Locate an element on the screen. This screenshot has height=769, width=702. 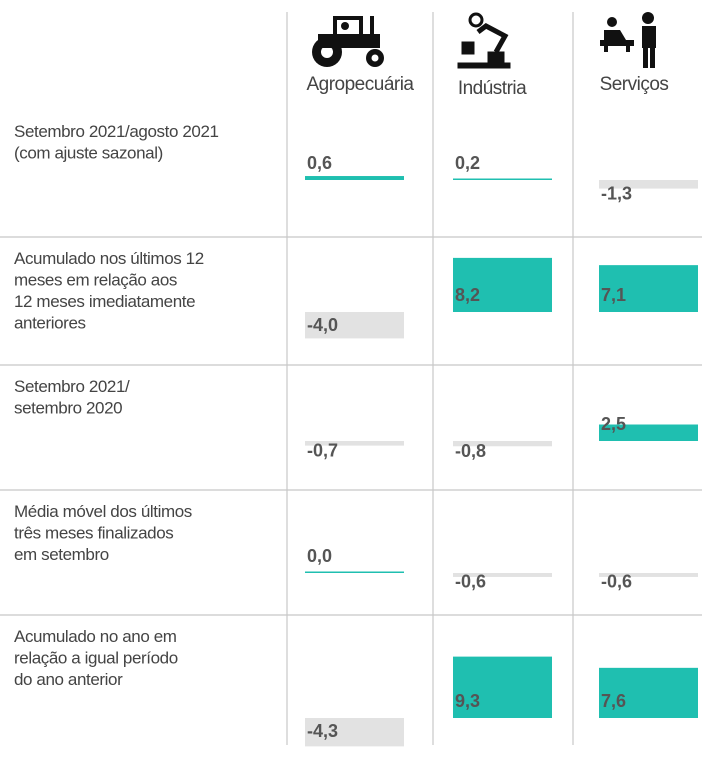
value-label: 2,5 is located at coordinates (613, 424).